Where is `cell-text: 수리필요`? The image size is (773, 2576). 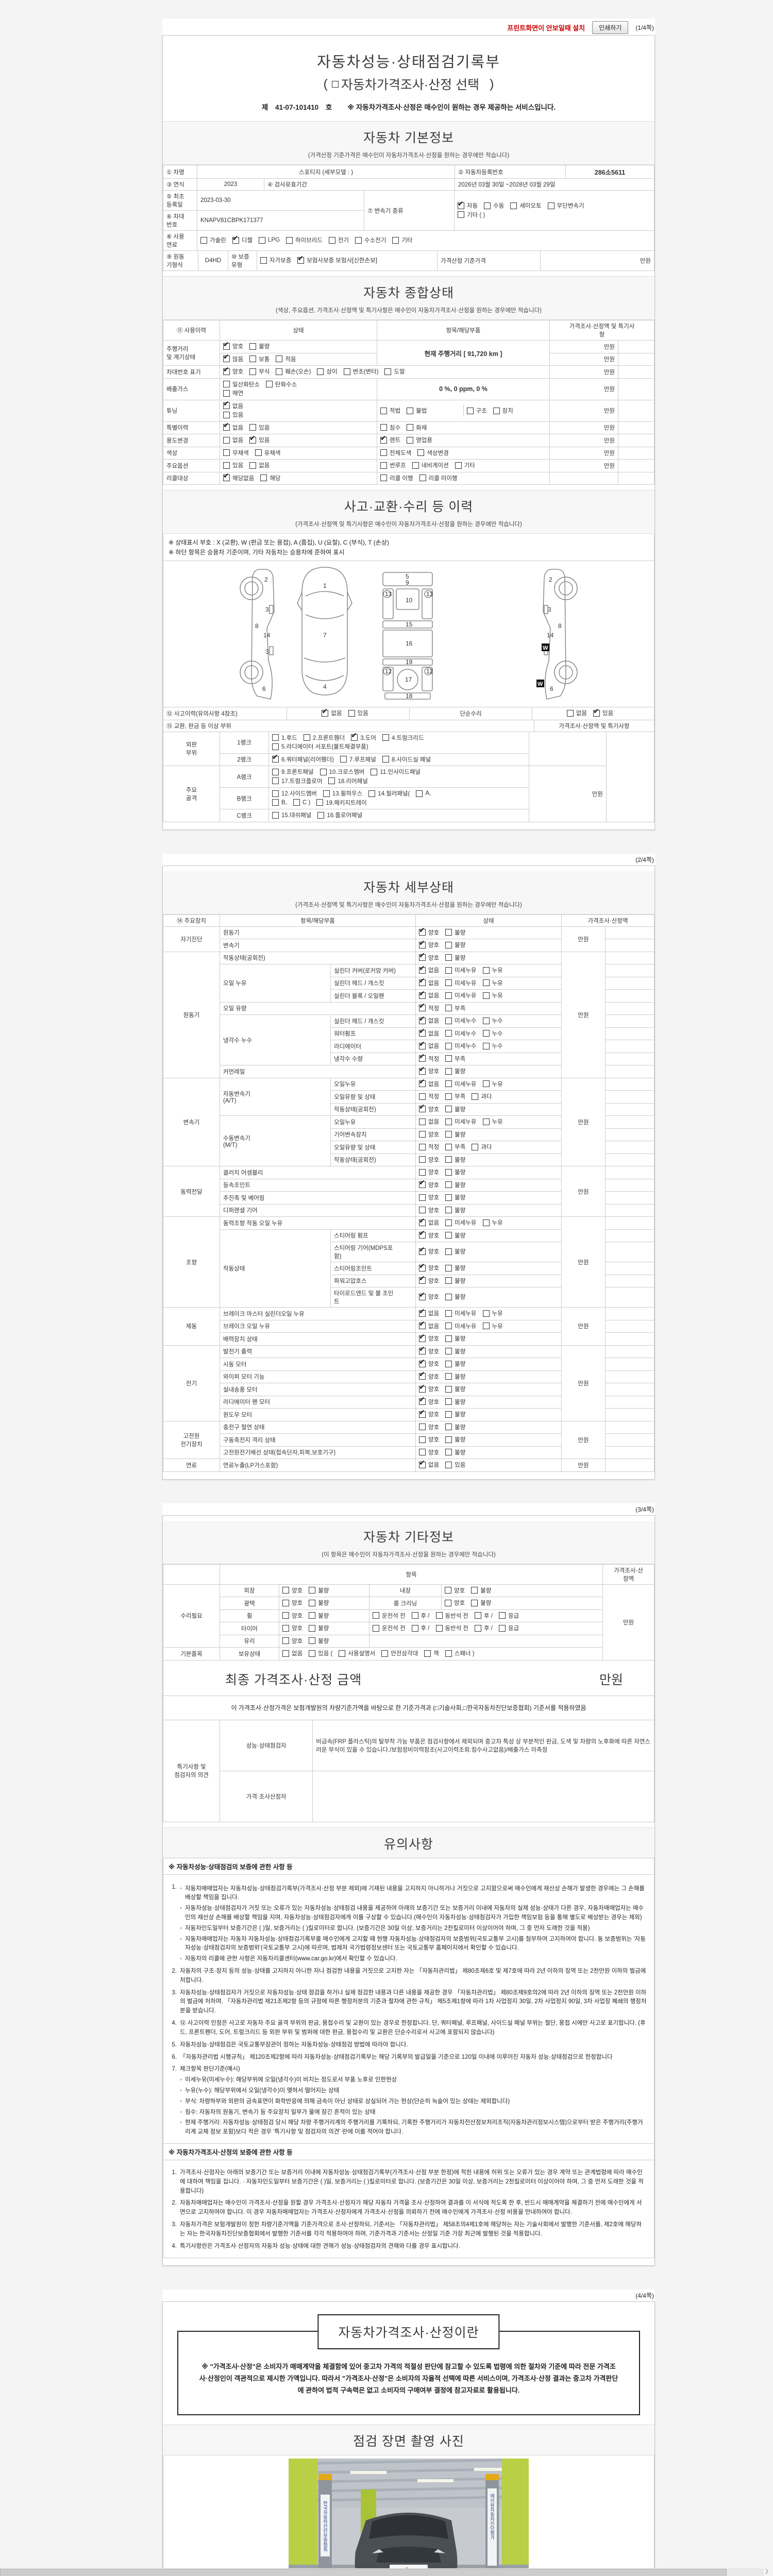
cell-text: 수리필요 is located at coordinates (191, 1616).